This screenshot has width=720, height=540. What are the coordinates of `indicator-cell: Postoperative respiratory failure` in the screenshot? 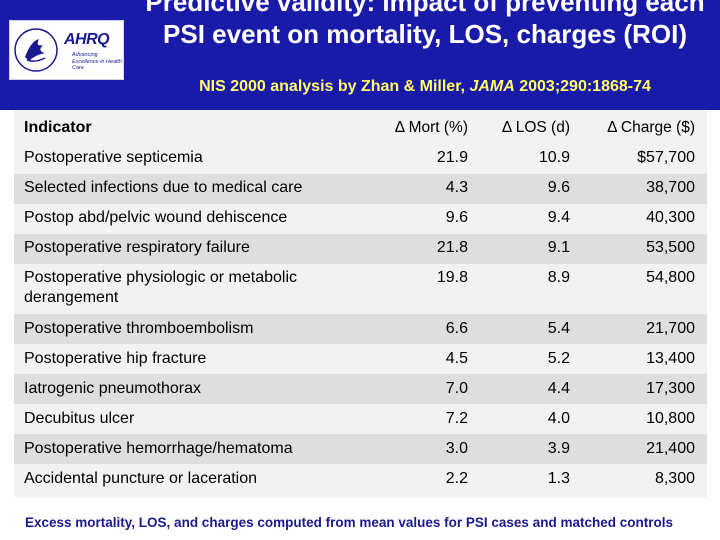 It's located at (137, 247).